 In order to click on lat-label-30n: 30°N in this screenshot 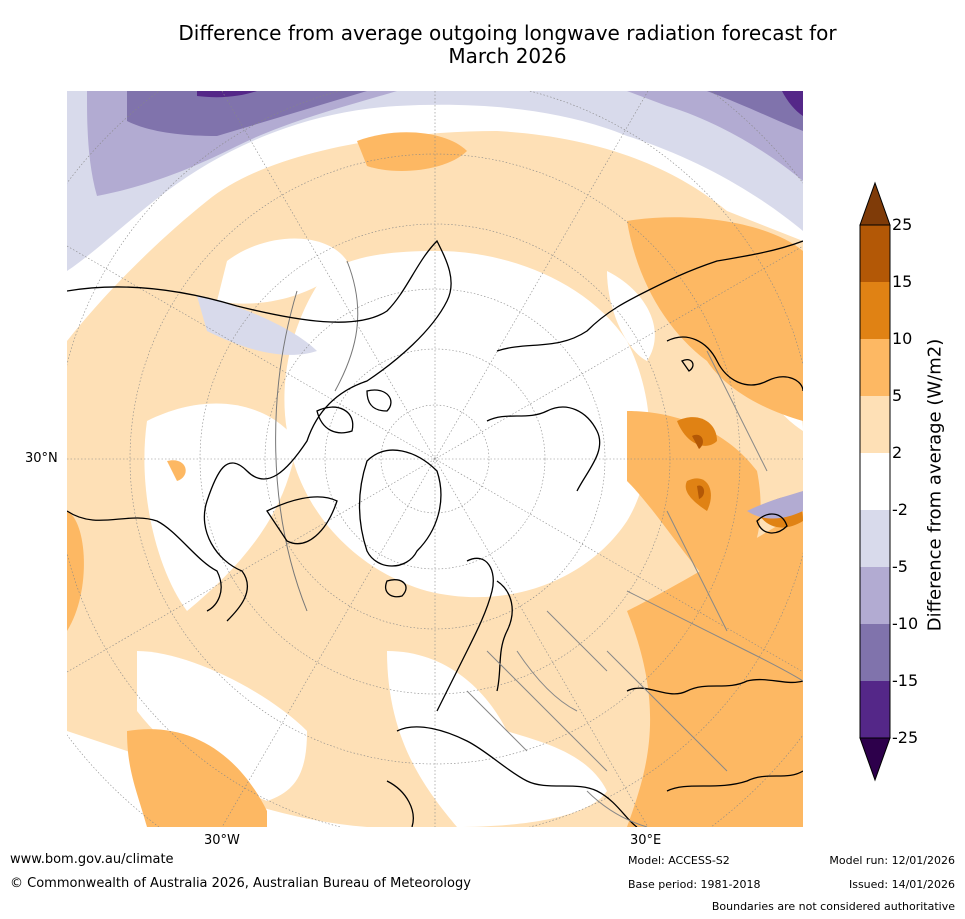, I will do `click(41, 458)`.